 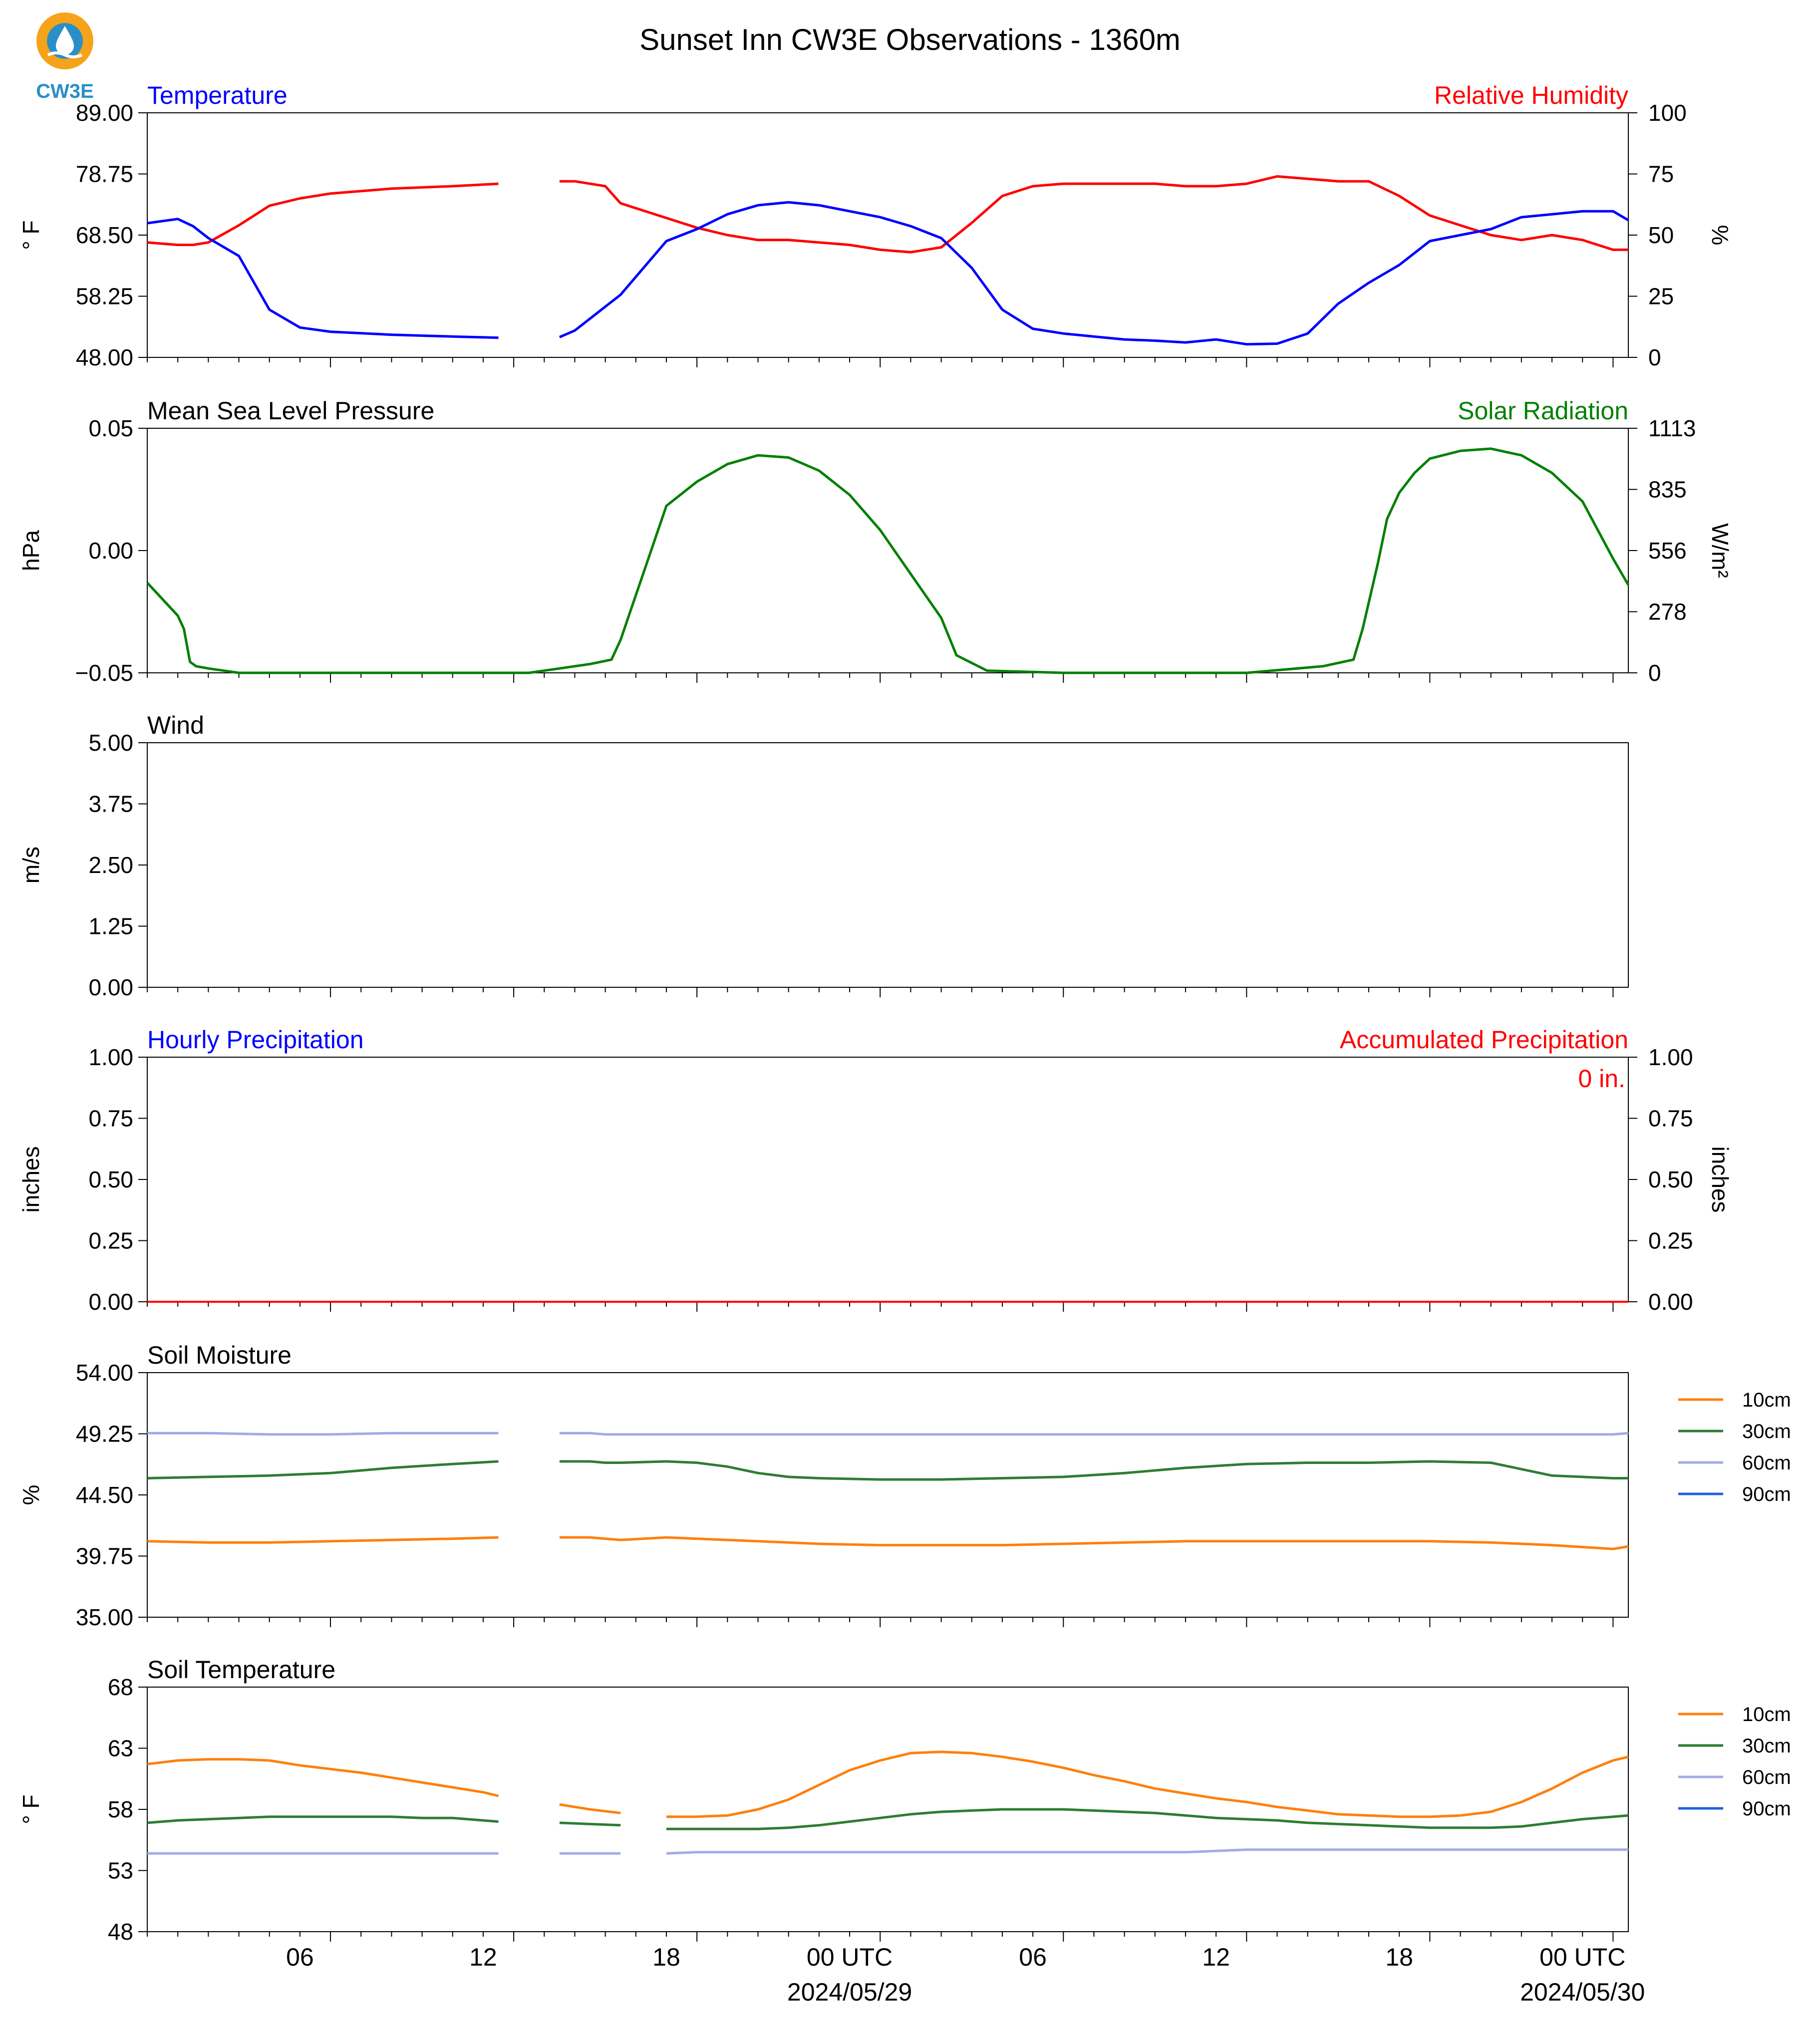 I want to click on y-right-axis-label: W/m², so click(x=1720, y=550).